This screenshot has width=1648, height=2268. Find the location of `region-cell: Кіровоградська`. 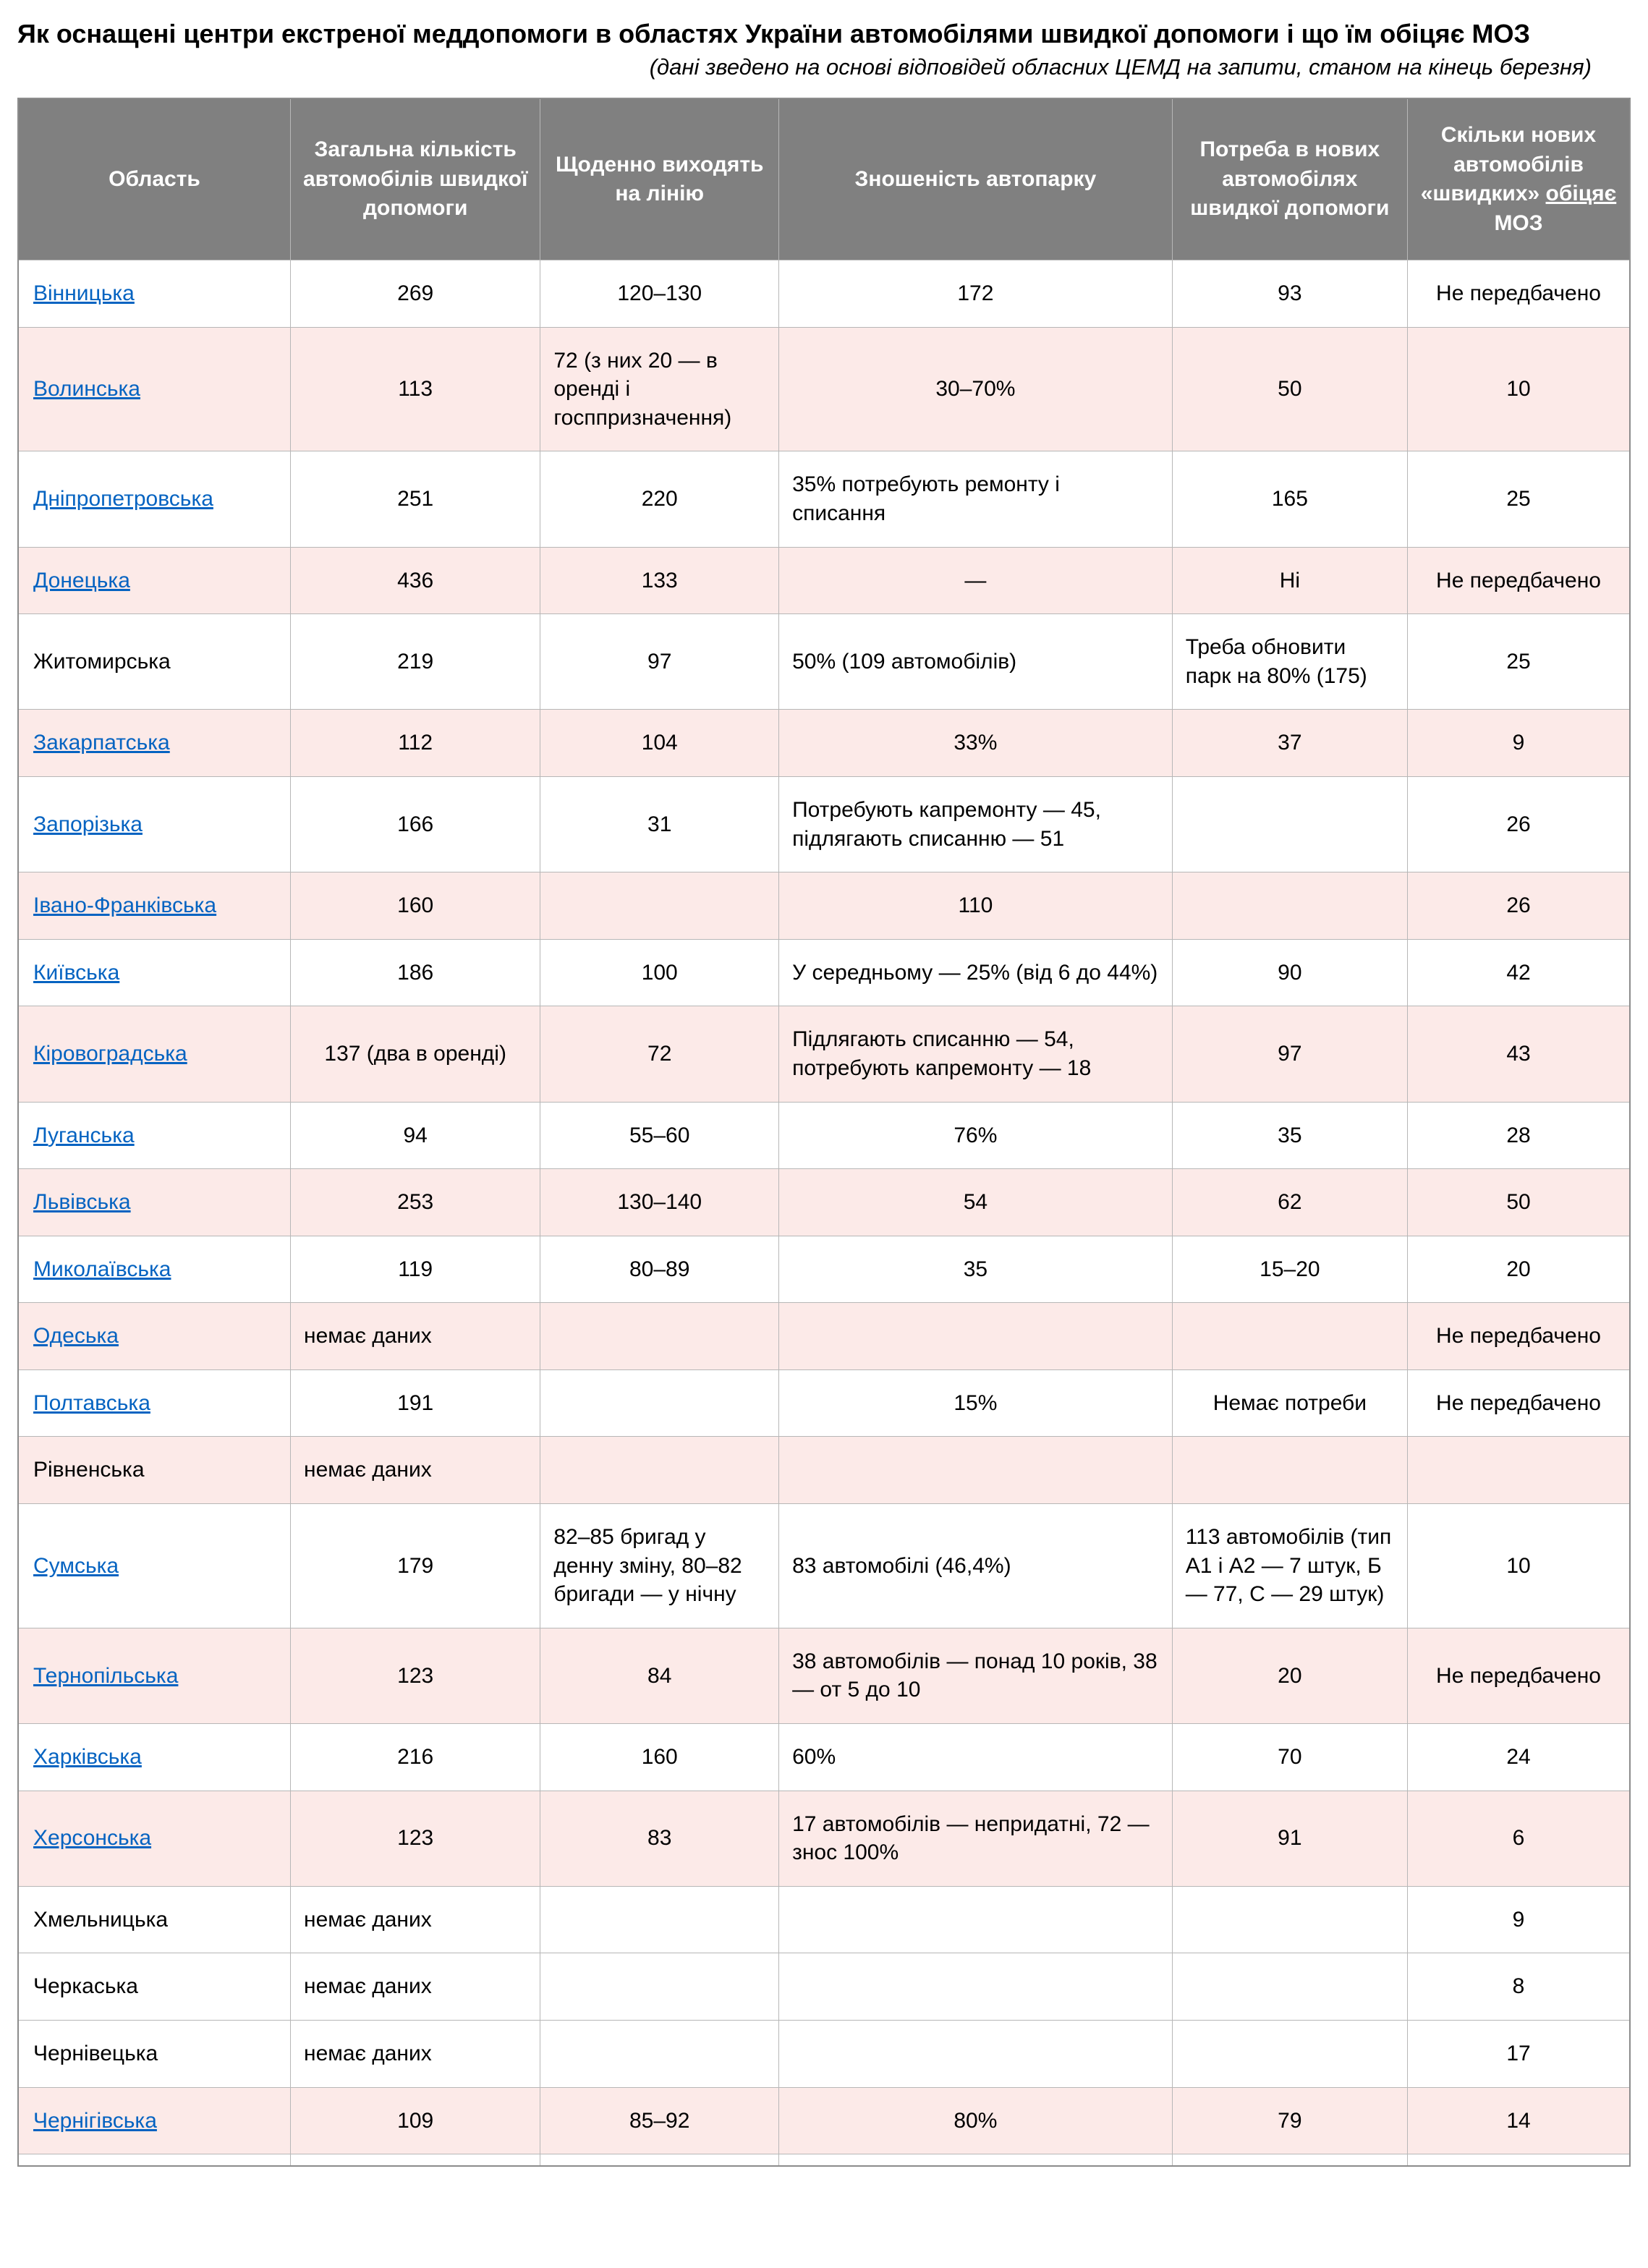

region-cell: Кіровоградська is located at coordinates (155, 1054).